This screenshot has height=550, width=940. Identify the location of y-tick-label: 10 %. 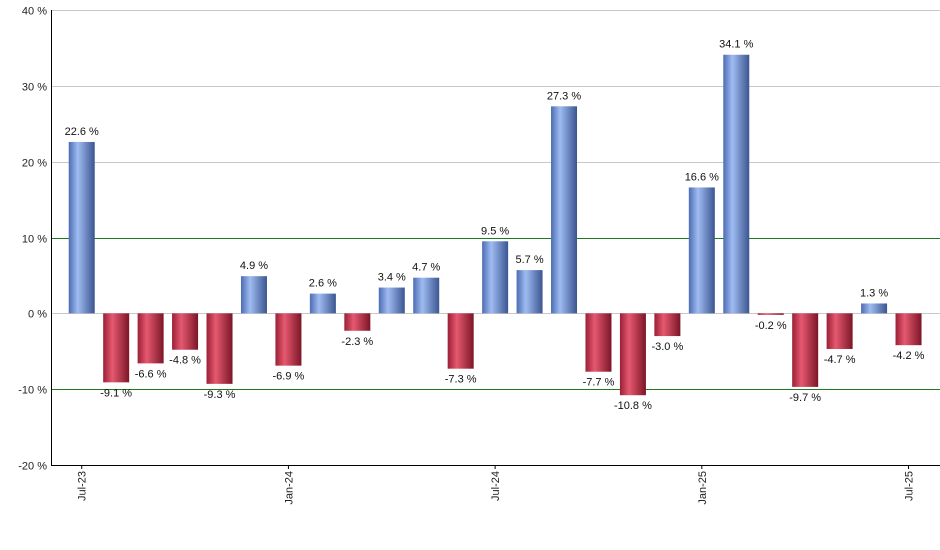
(34, 240).